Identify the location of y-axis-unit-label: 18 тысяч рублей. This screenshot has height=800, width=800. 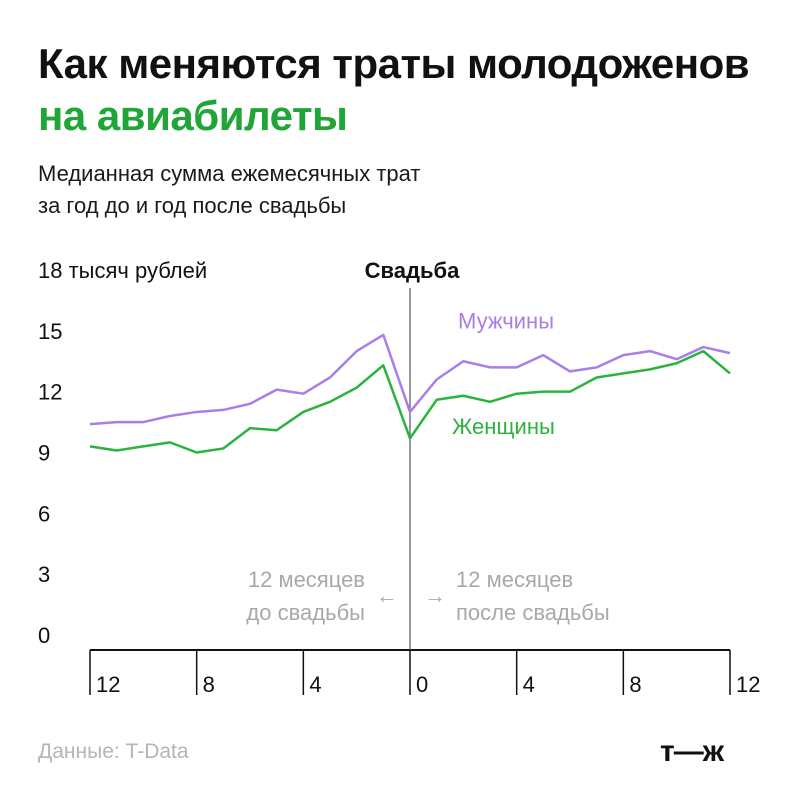
(122, 270).